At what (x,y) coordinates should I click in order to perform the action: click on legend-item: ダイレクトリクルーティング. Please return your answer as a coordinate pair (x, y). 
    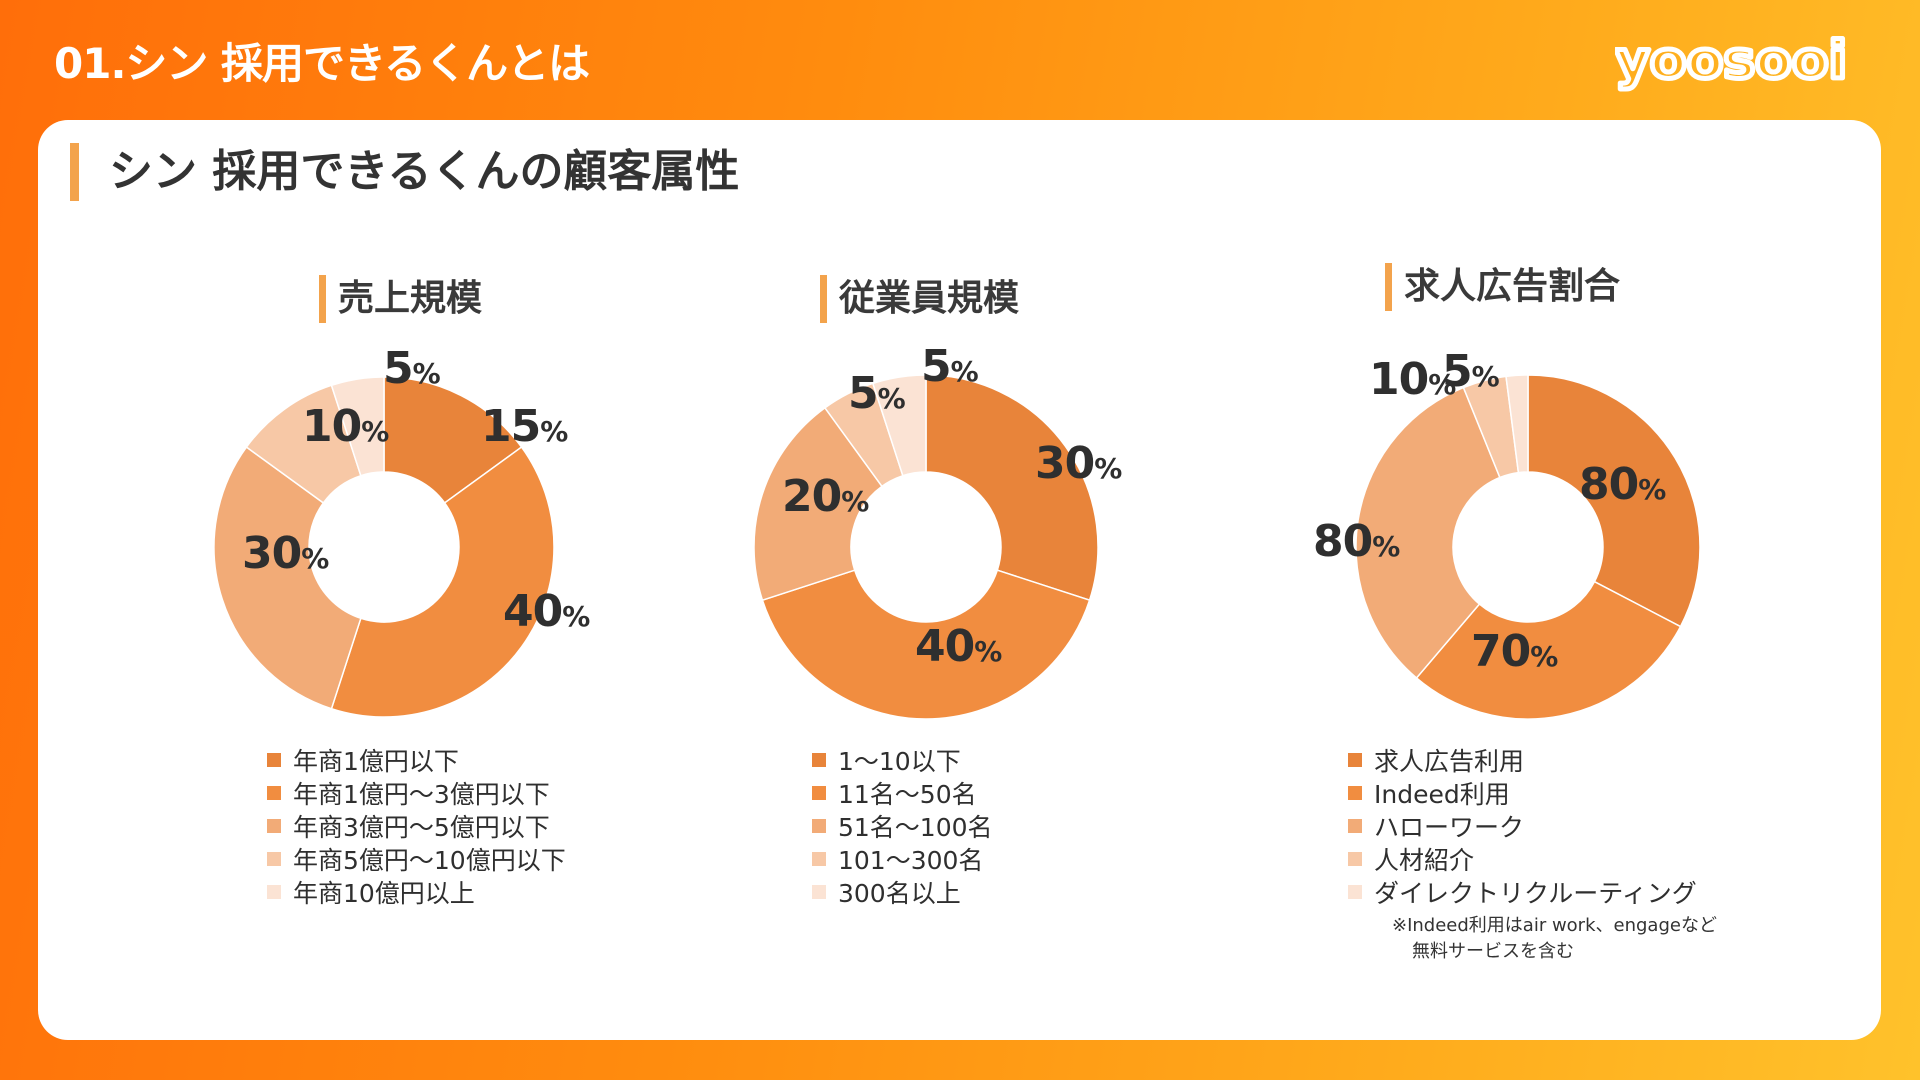
    Looking at the image, I should click on (1522, 891).